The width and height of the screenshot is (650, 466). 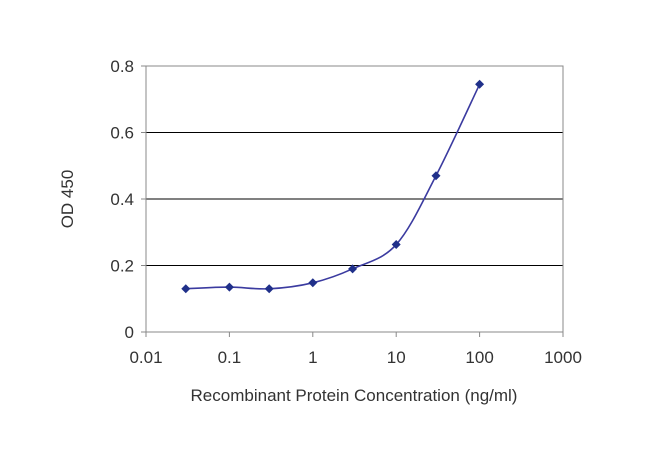 What do you see at coordinates (230, 357) in the screenshot?
I see `x-tick-label: 0.1` at bounding box center [230, 357].